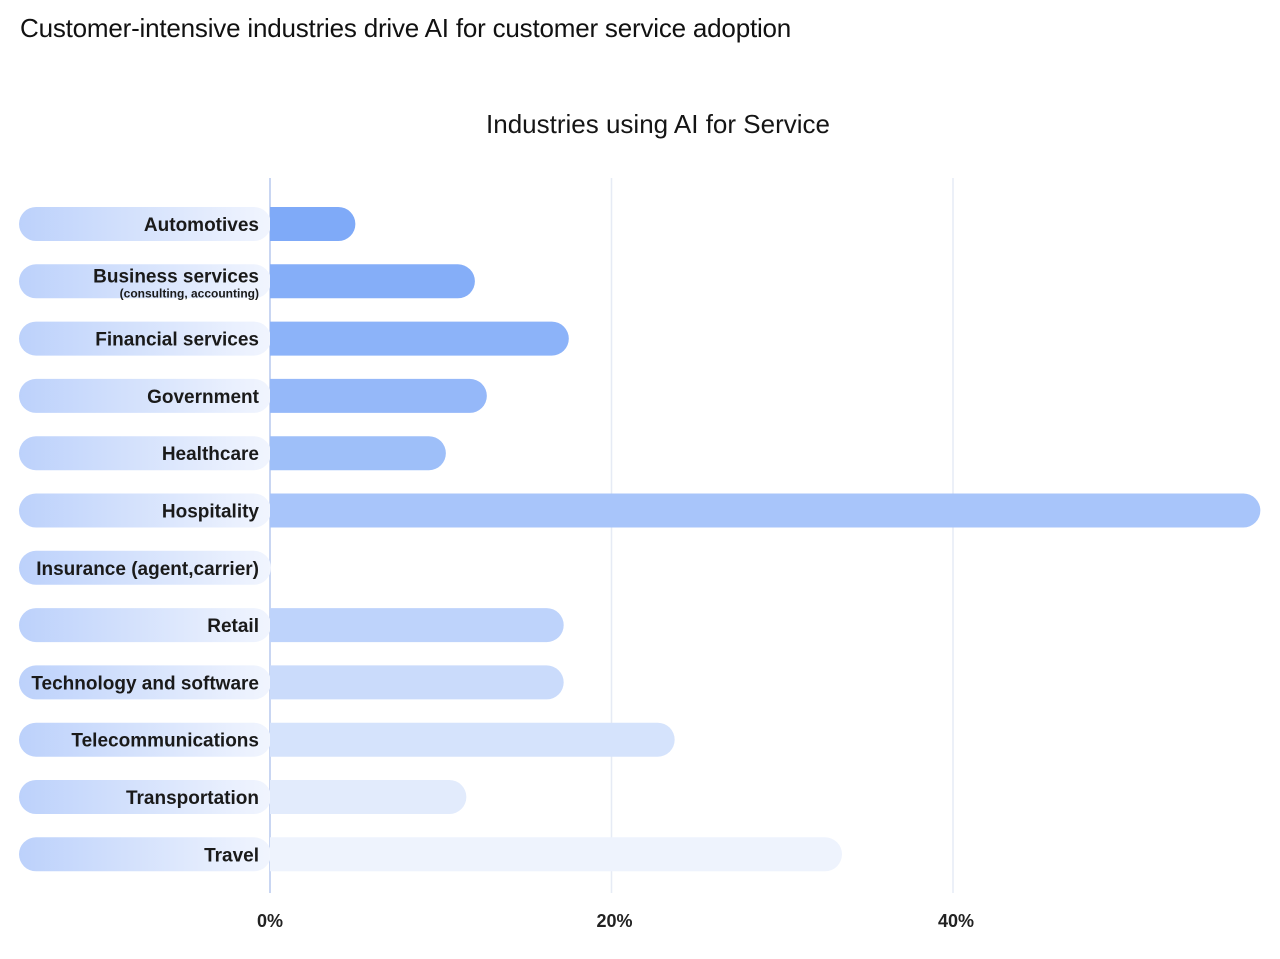 The width and height of the screenshot is (1280, 959). Describe the element at coordinates (201, 225) in the screenshot. I see `category-label: Automotives` at that location.